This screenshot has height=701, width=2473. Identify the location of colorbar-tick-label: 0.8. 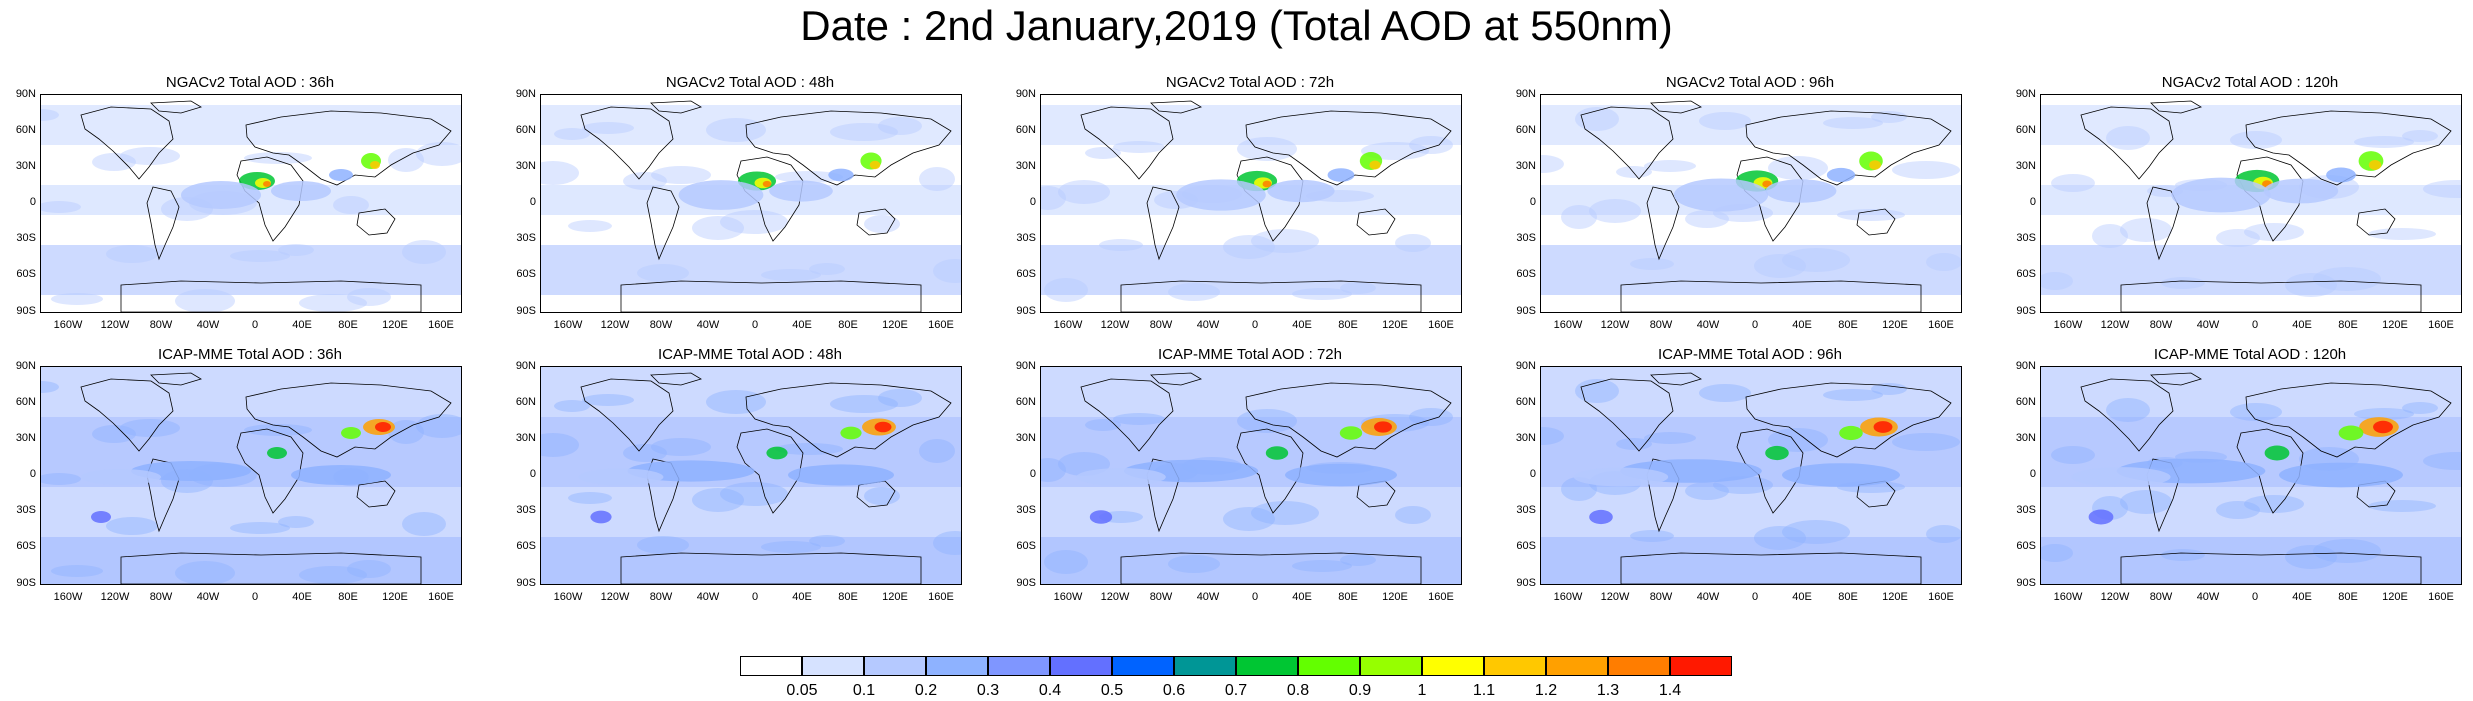
(1298, 690).